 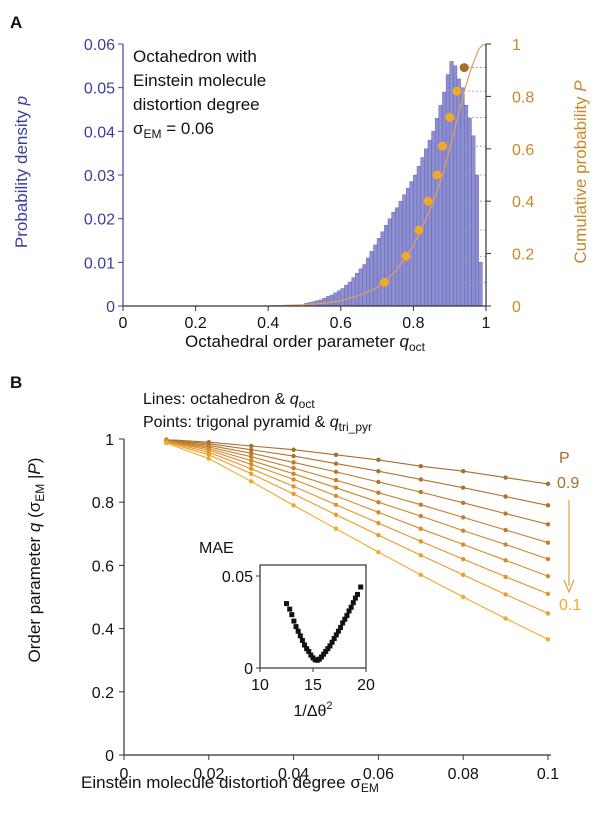 What do you see at coordinates (313, 681) in the screenshot?
I see `inset-x-ticks: 10 15 20` at bounding box center [313, 681].